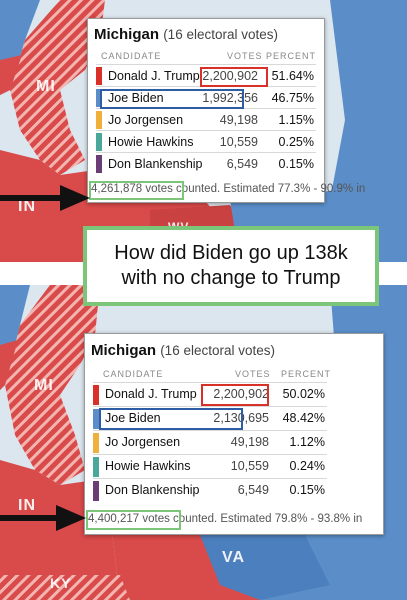  I want to click on candidate-row-trump: Donald J. Trump 2,200,902 51.64%, so click(206, 75).